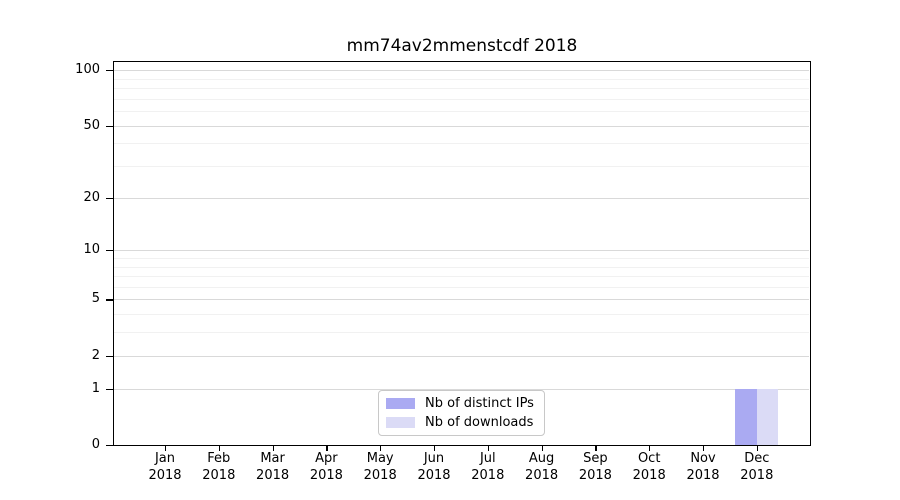 The width and height of the screenshot is (900, 500). What do you see at coordinates (95, 444) in the screenshot?
I see `y-tick-label-0: 0` at bounding box center [95, 444].